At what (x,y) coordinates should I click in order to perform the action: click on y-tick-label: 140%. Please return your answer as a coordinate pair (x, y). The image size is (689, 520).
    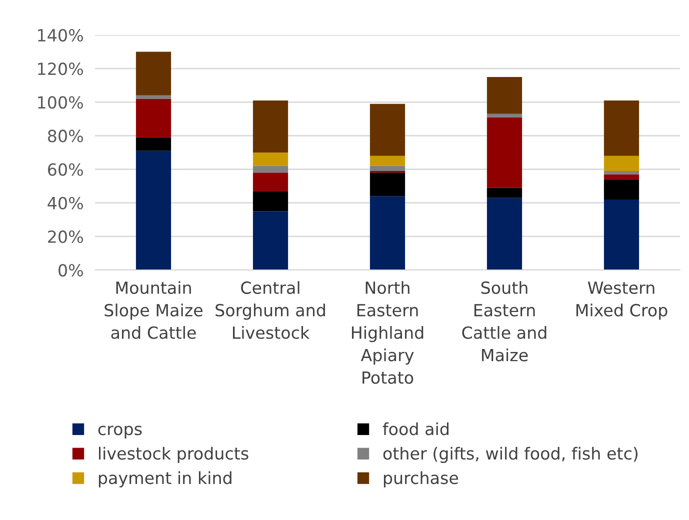
    Looking at the image, I should click on (60, 35).